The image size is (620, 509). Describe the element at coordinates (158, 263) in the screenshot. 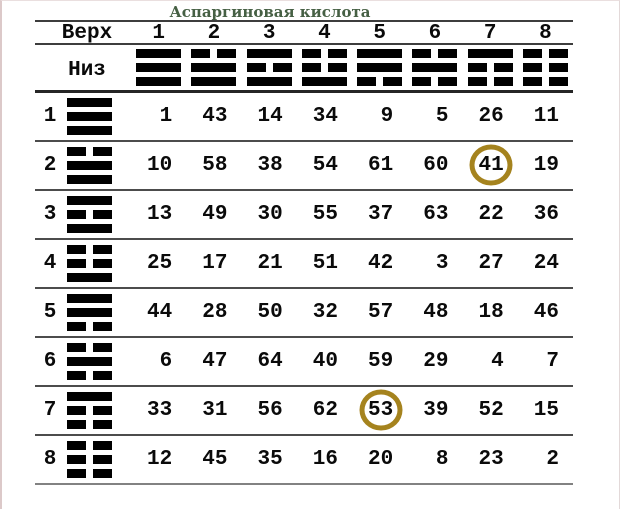

I see `hexagram-cell: 25` at that location.